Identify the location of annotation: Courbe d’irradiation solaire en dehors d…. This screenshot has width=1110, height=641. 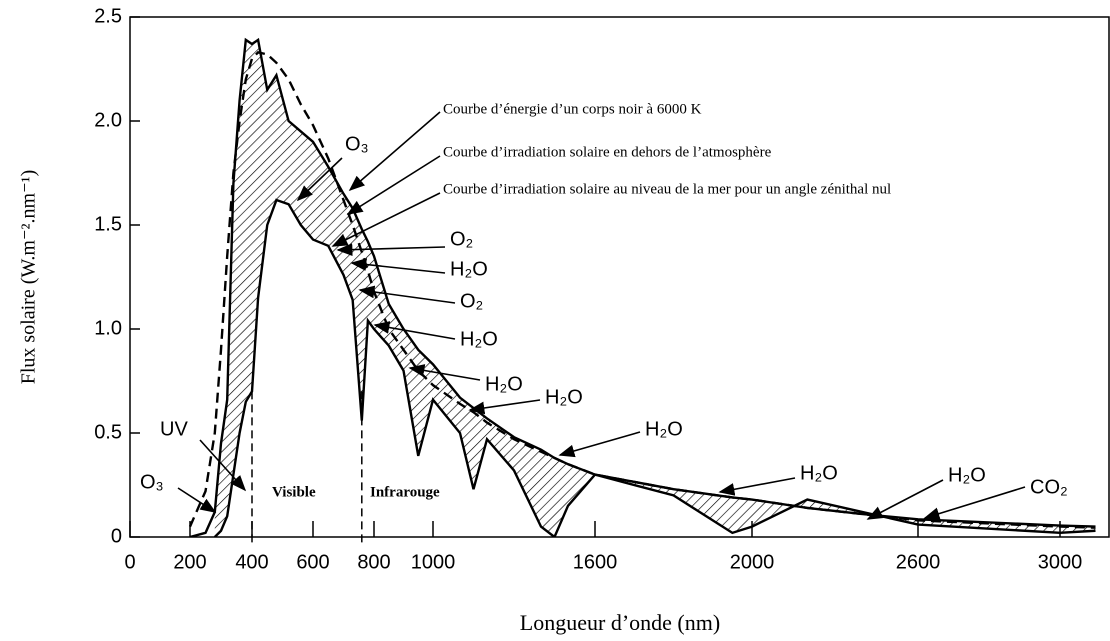
(607, 152).